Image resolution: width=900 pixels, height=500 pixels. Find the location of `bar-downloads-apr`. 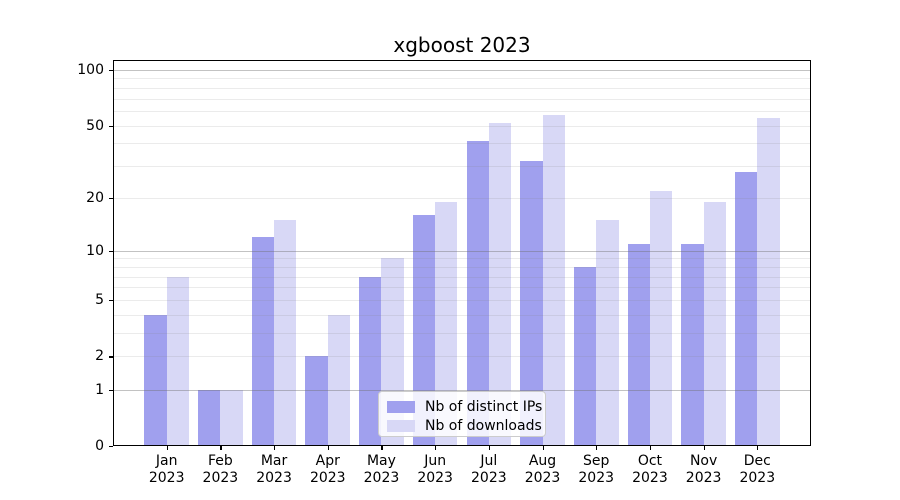

bar-downloads-apr is located at coordinates (339, 380).